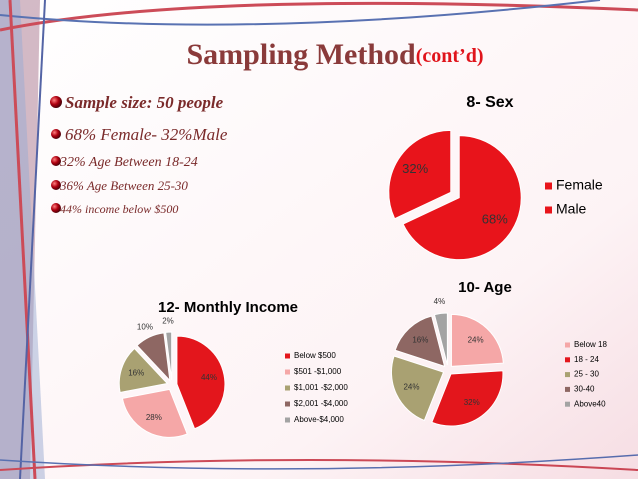  What do you see at coordinates (302, 54) in the screenshot?
I see `title-main: Sampling Method` at bounding box center [302, 54].